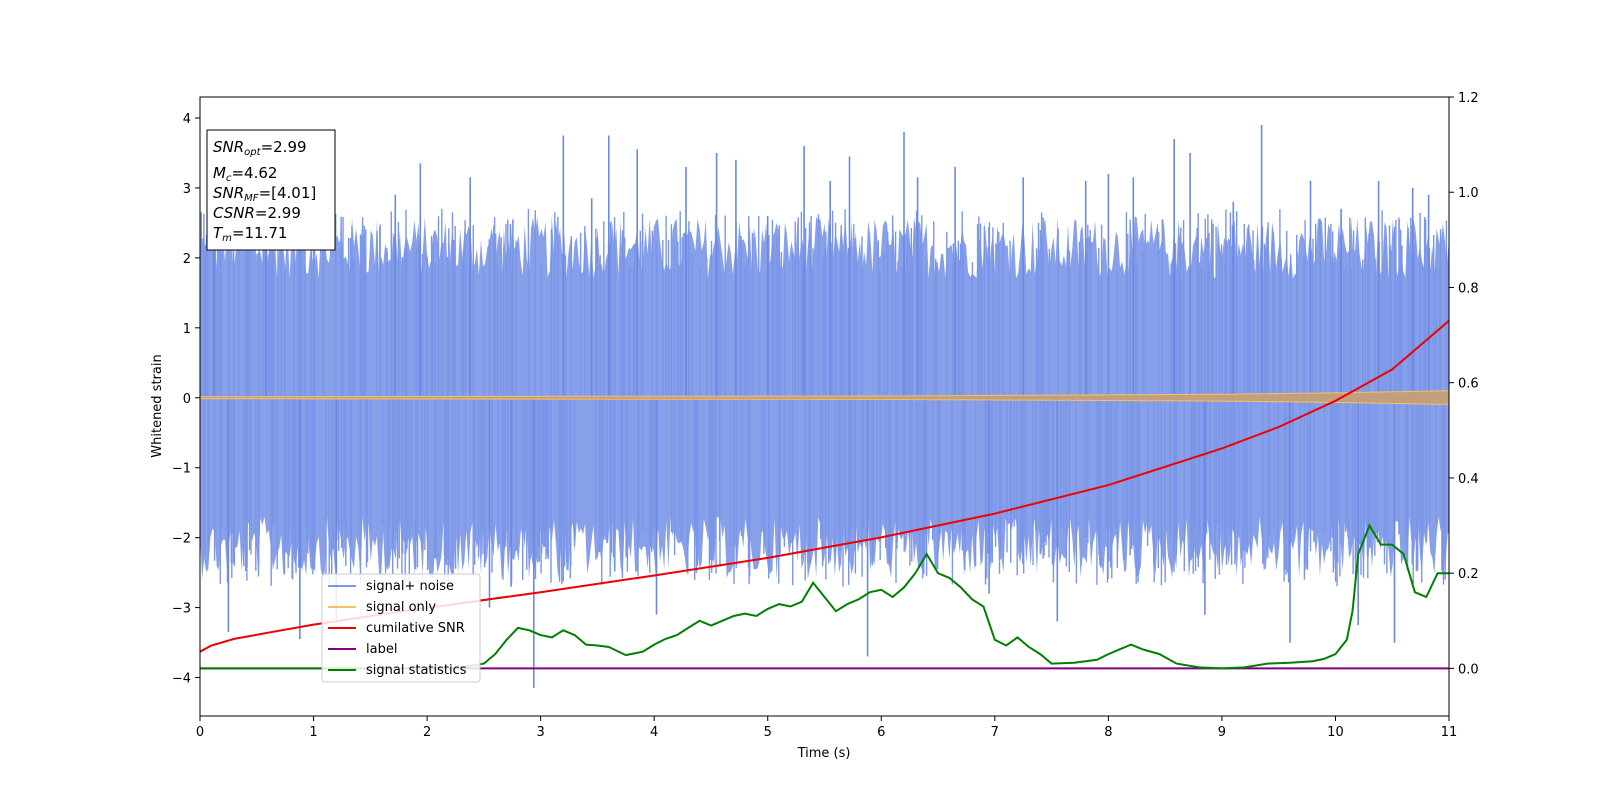  What do you see at coordinates (181, 679) in the screenshot?
I see `y-tick-label: −4` at bounding box center [181, 679].